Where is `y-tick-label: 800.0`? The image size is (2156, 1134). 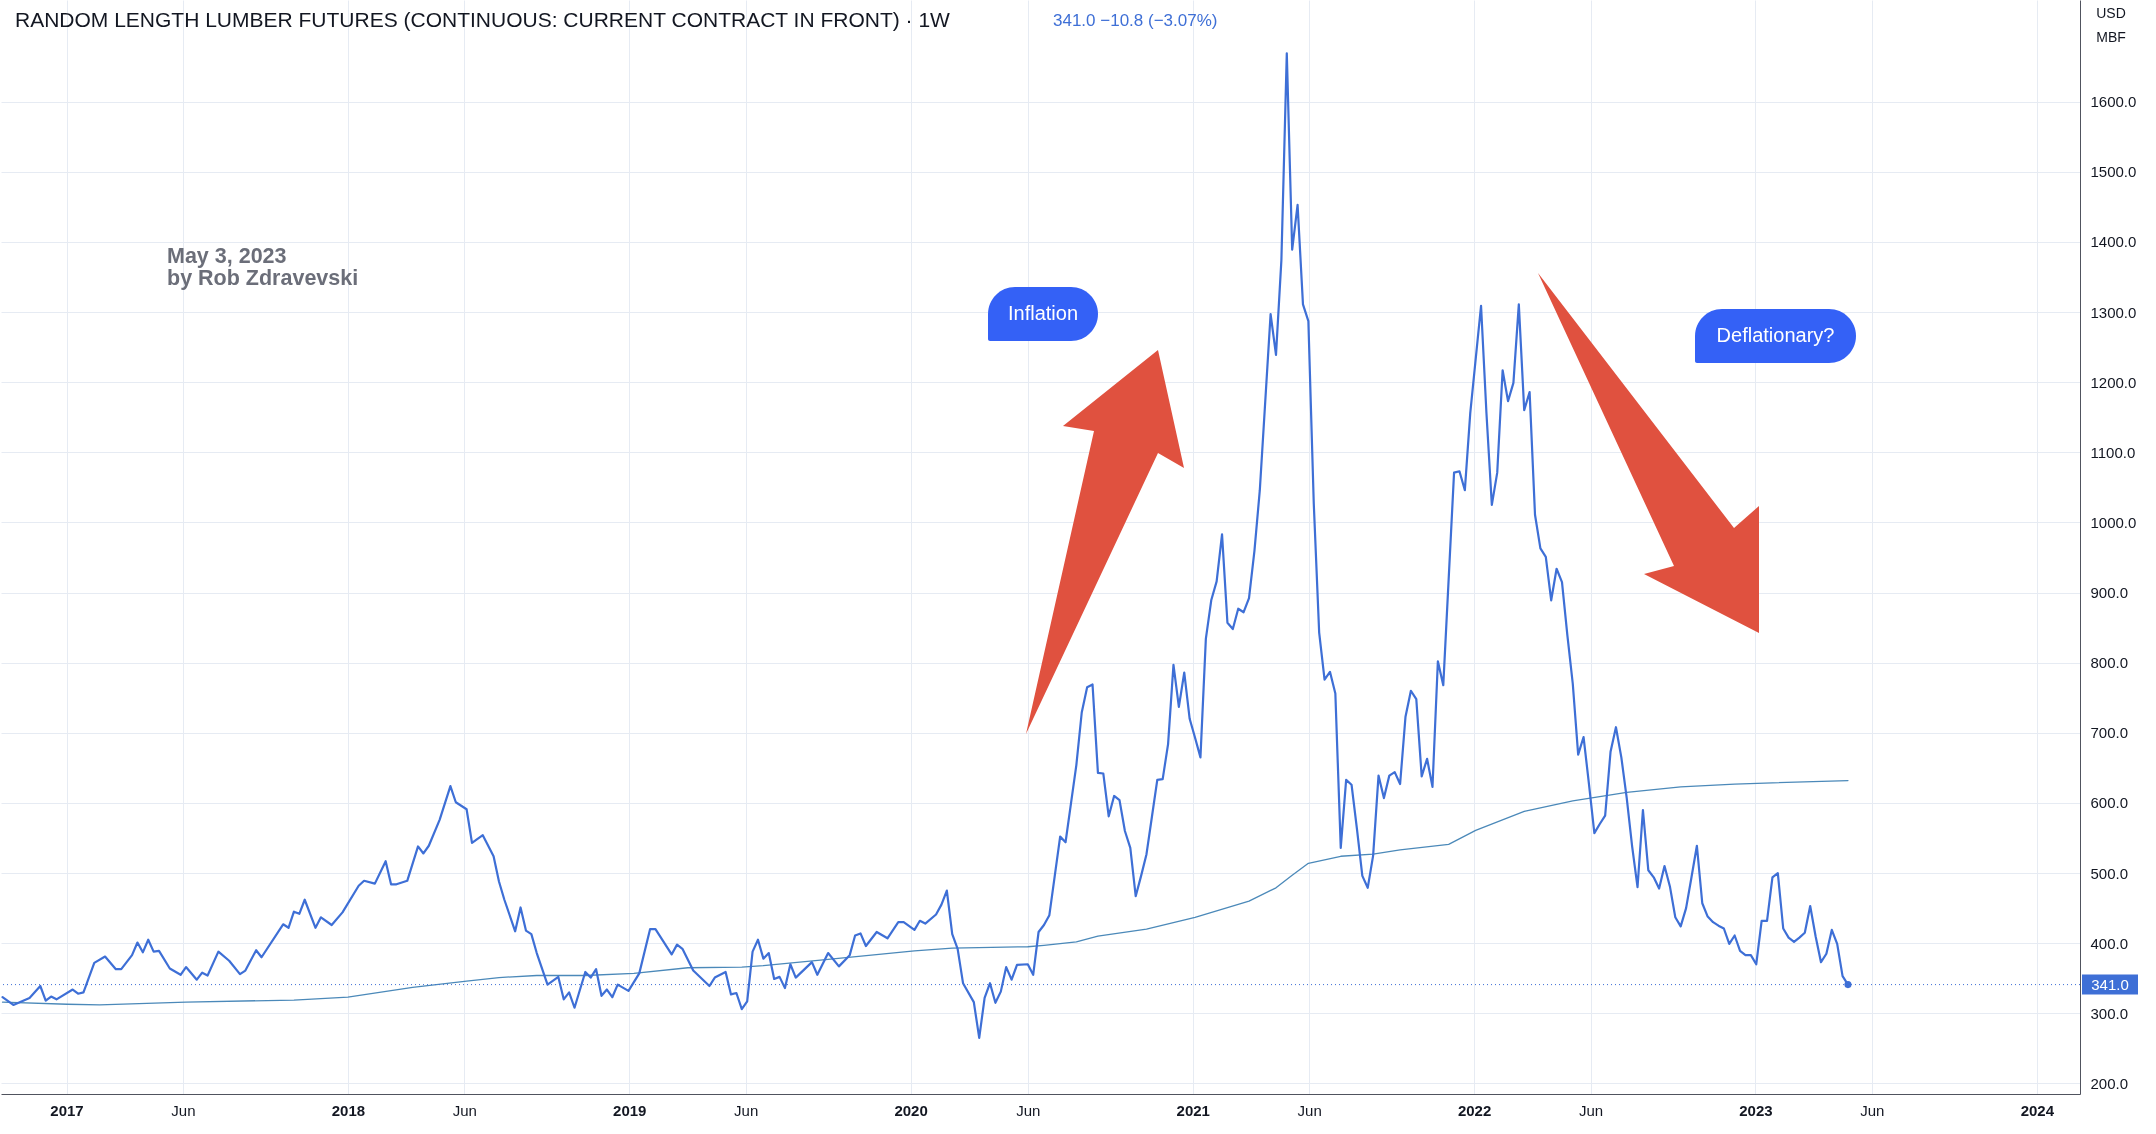 y-tick-label: 800.0 is located at coordinates (2109, 663).